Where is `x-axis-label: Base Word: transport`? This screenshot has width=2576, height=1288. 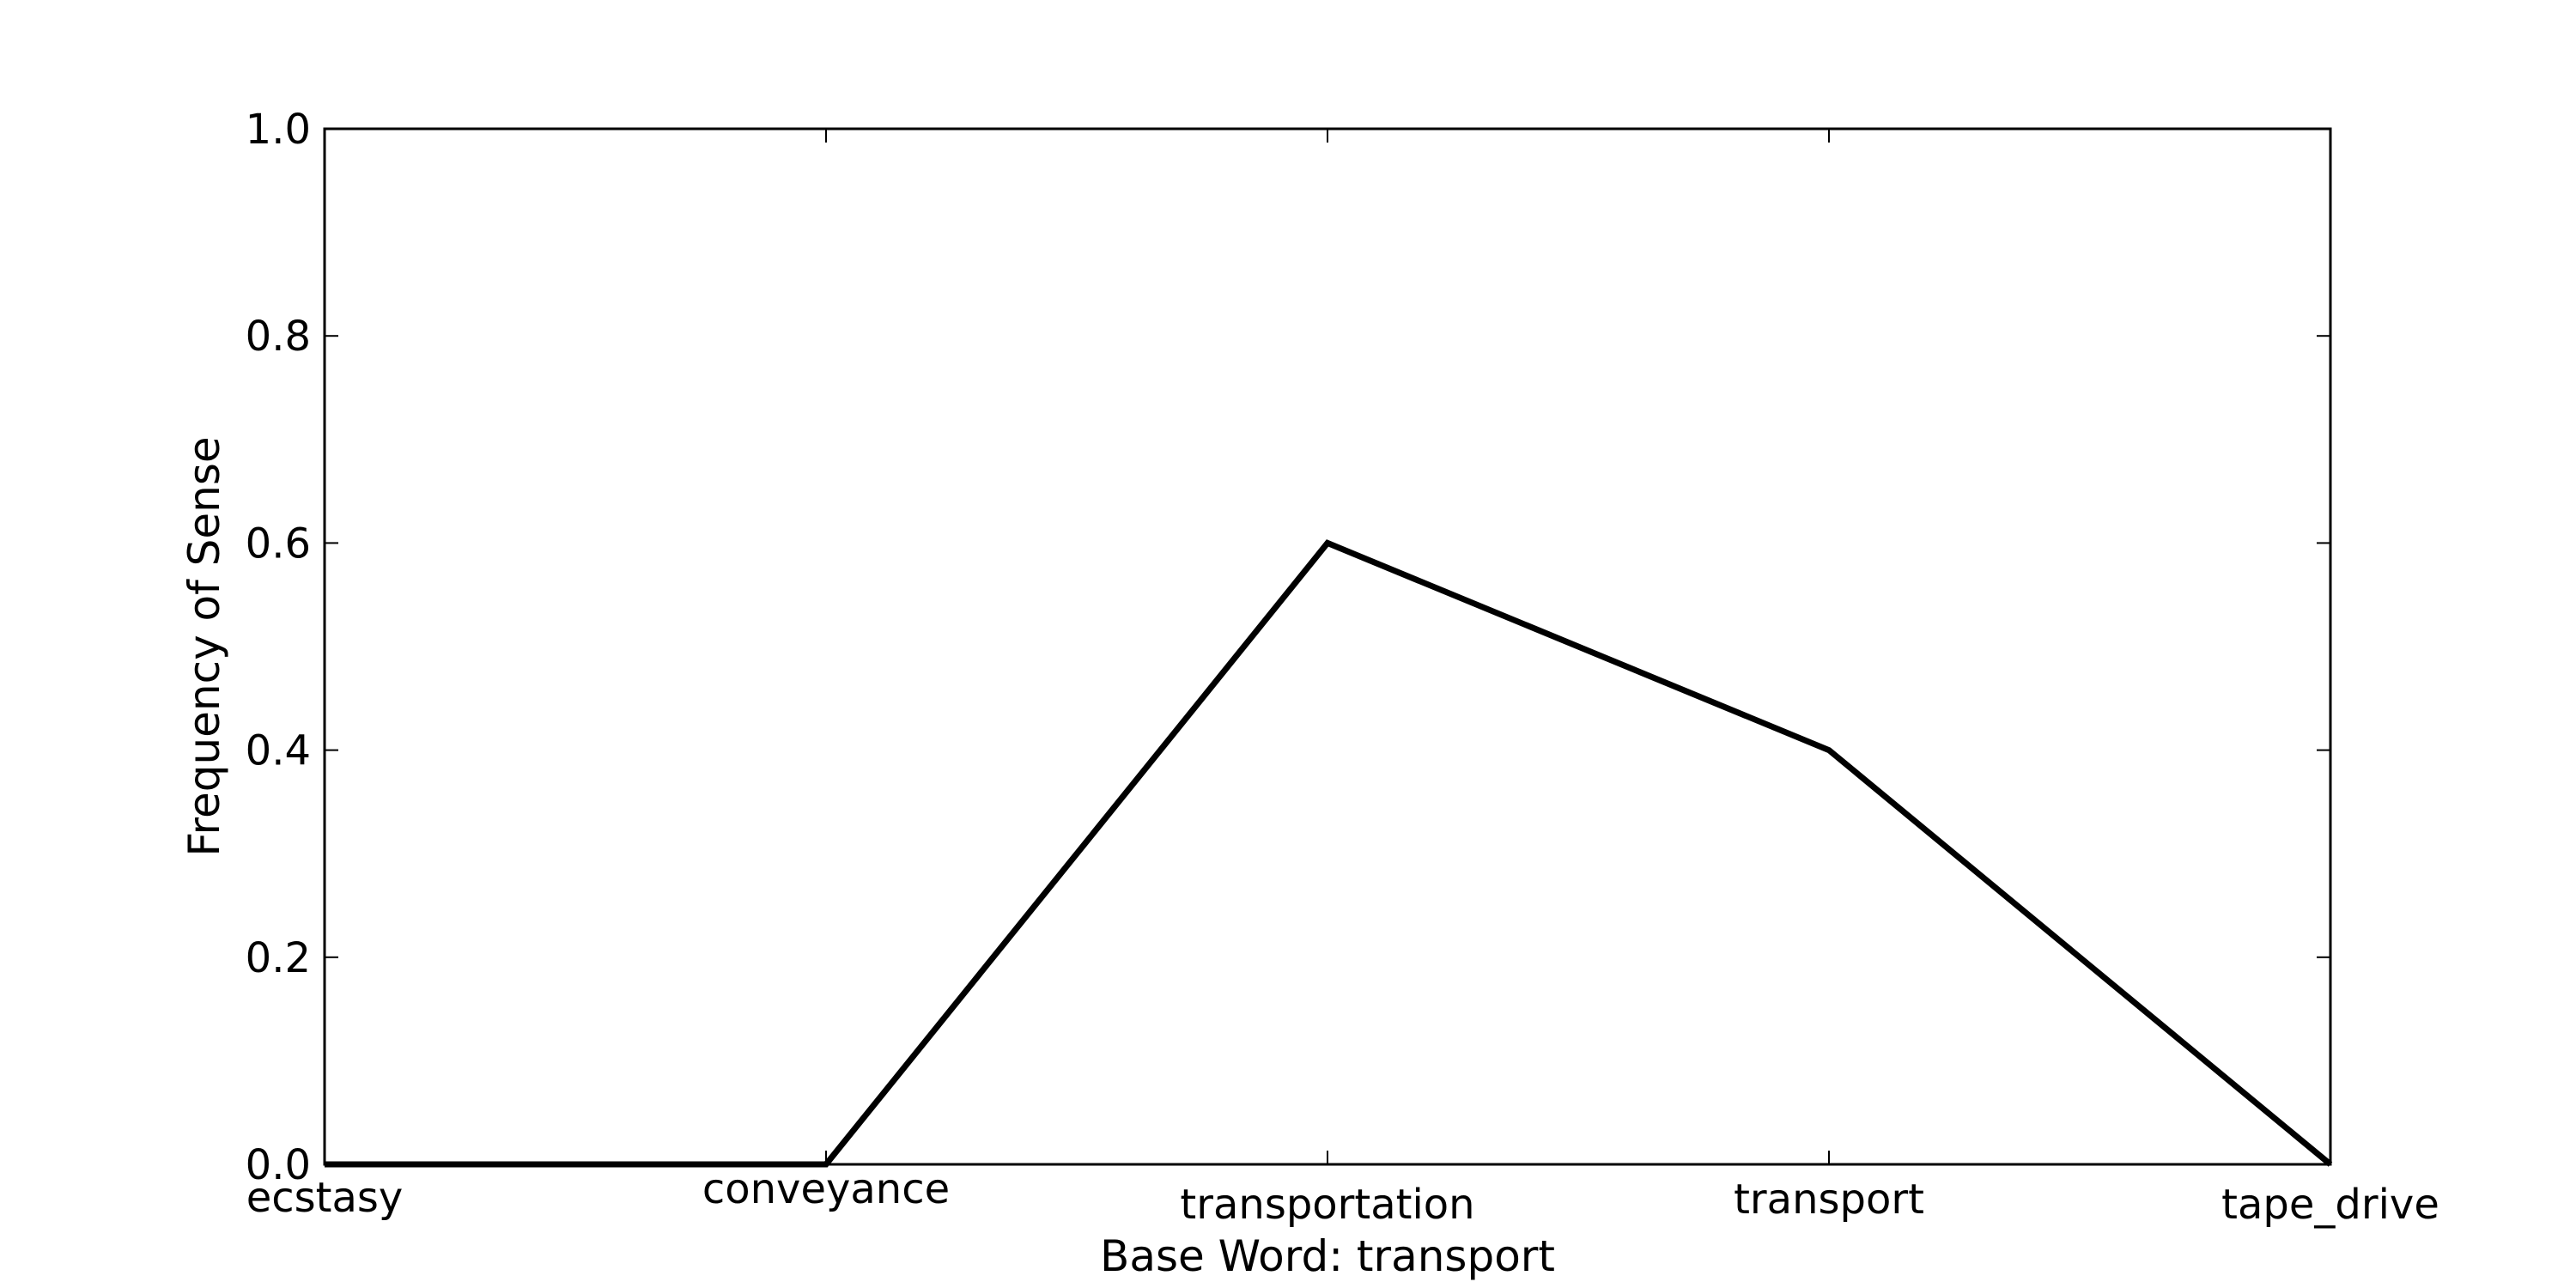
x-axis-label: Base Word: transport is located at coordinates (1327, 1256).